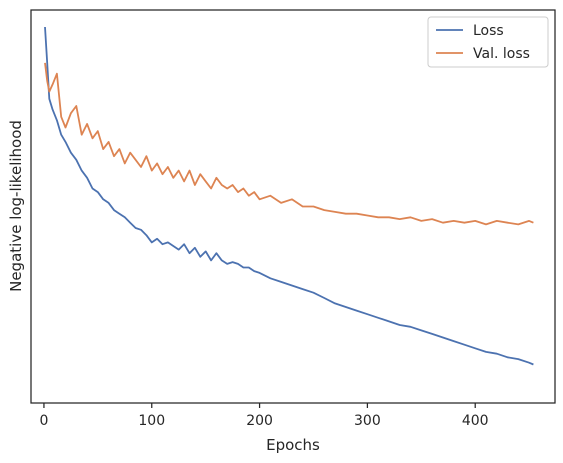  I want to click on x-tick-label: 300, so click(367, 421).